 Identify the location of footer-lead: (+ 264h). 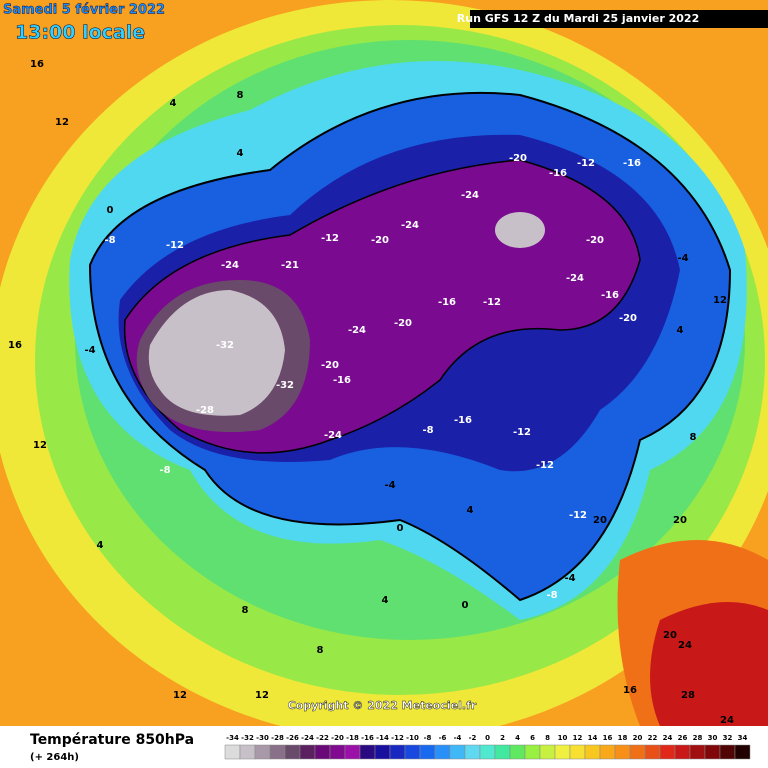
(54, 757).